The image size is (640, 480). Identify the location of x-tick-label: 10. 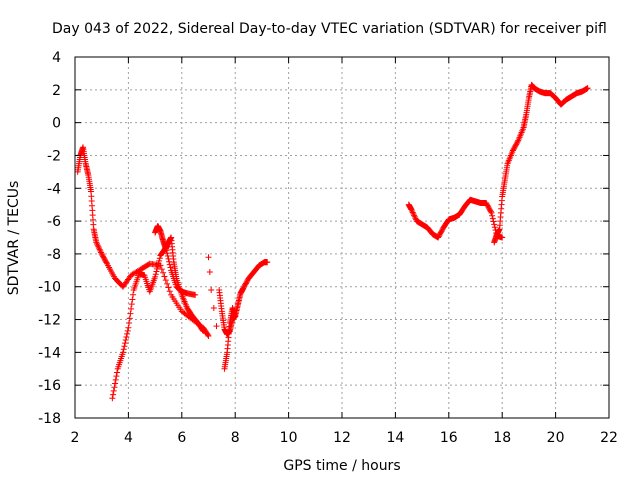
(289, 438).